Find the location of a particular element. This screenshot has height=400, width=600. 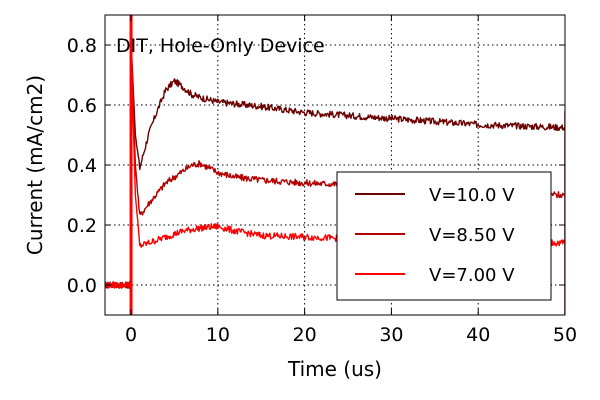

x-axis-title: Time (us) is located at coordinates (334, 369).